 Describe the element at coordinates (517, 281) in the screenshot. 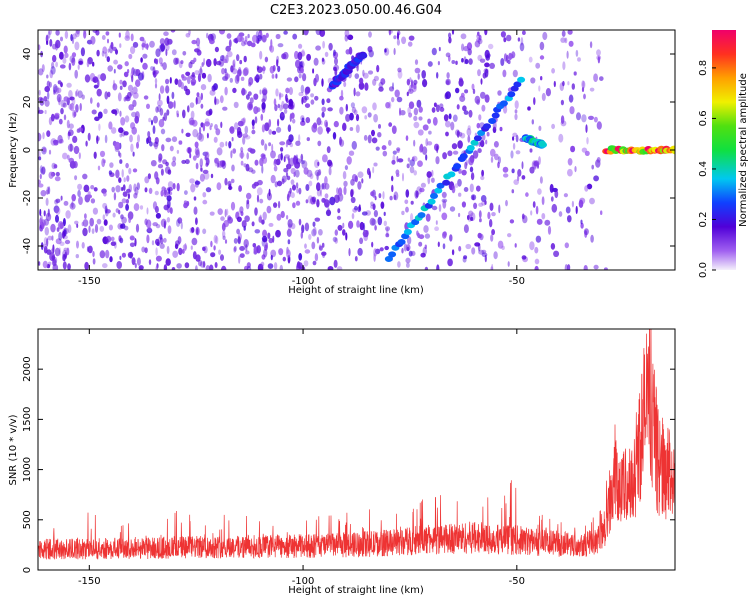

I see `x-tick-label: -50` at that location.